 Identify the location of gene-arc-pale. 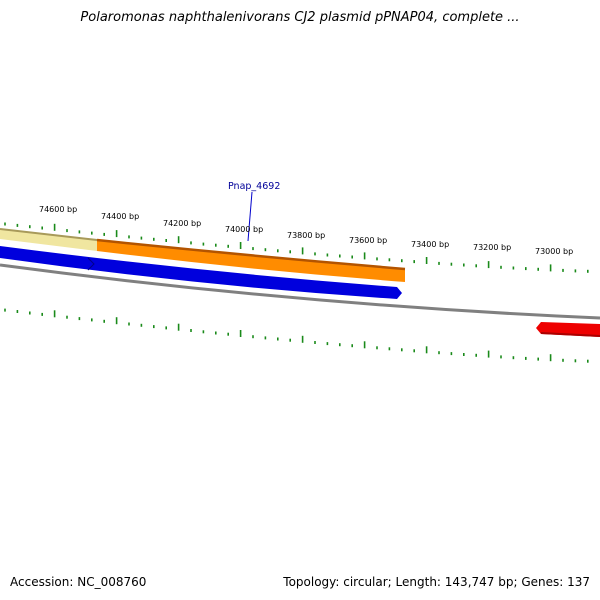
(48, 240).